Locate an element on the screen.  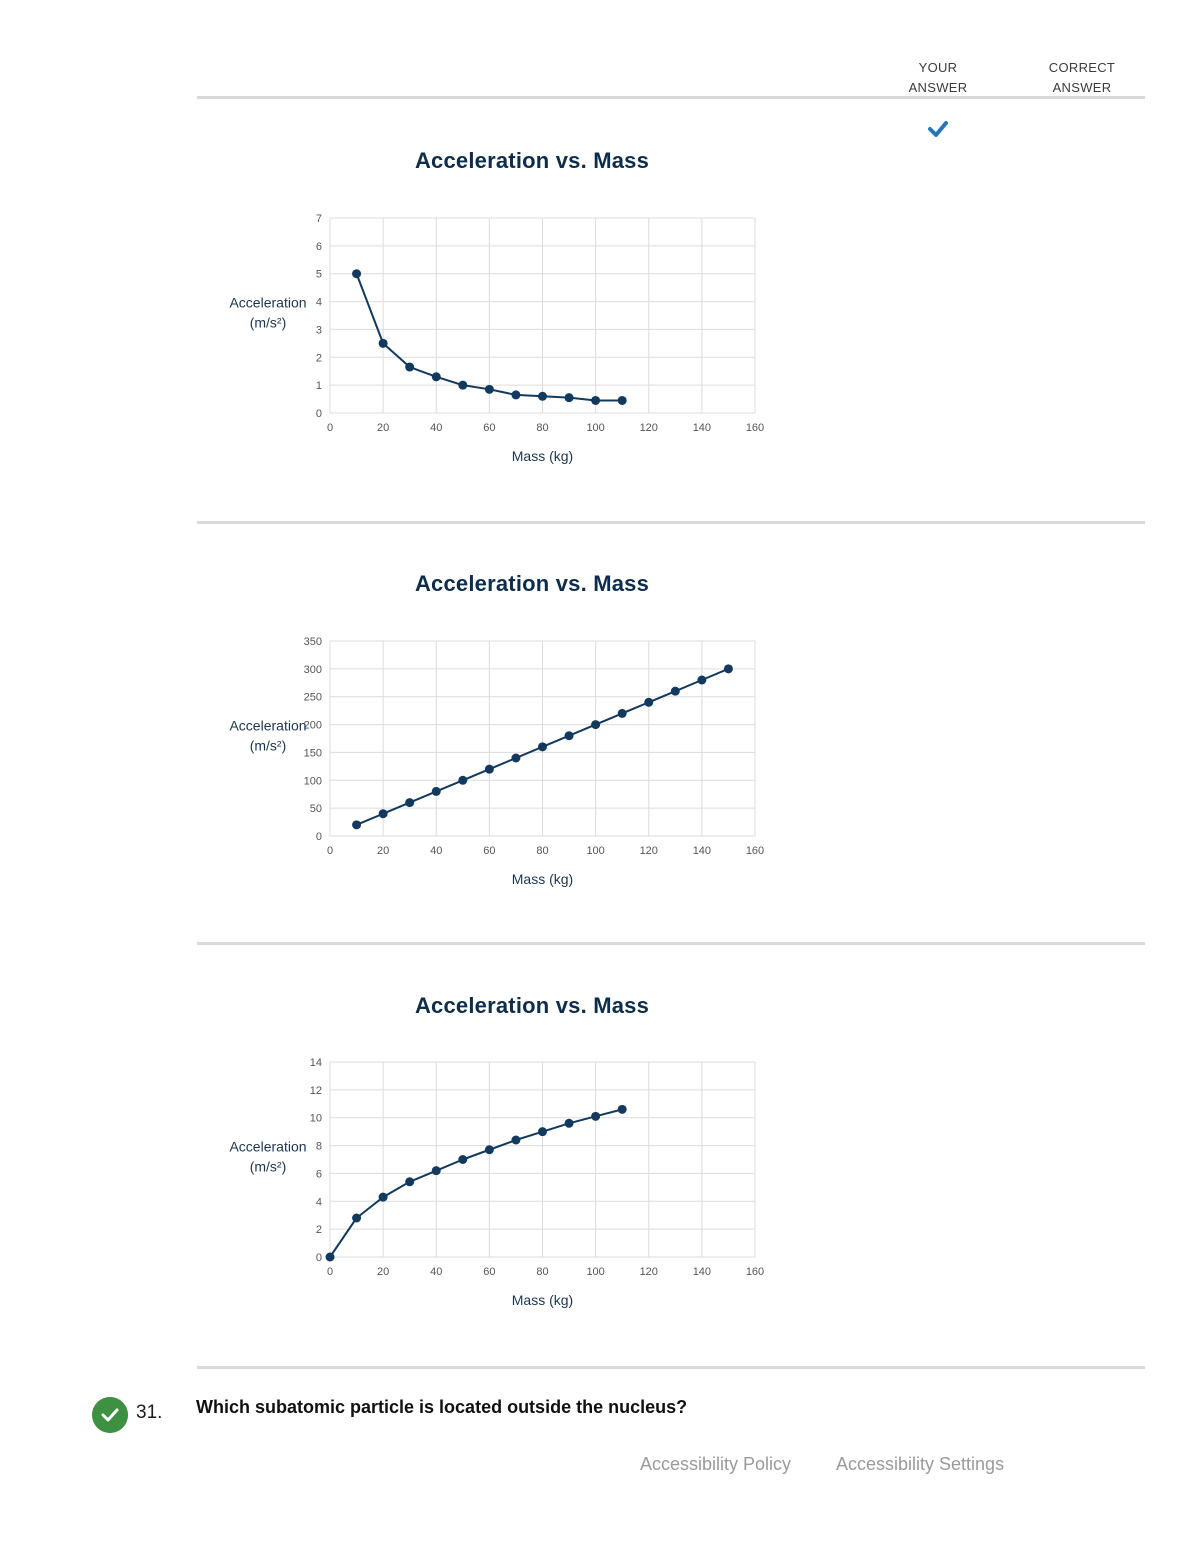
y-tick-label: 7 is located at coordinates (319, 219).